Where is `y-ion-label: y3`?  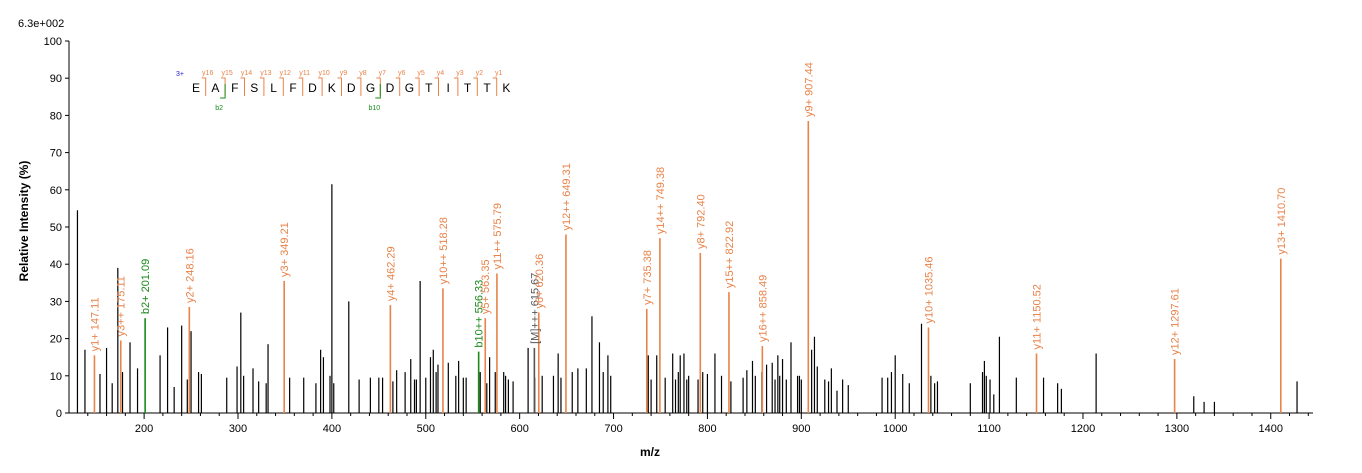
y-ion-label: y3 is located at coordinates (460, 73).